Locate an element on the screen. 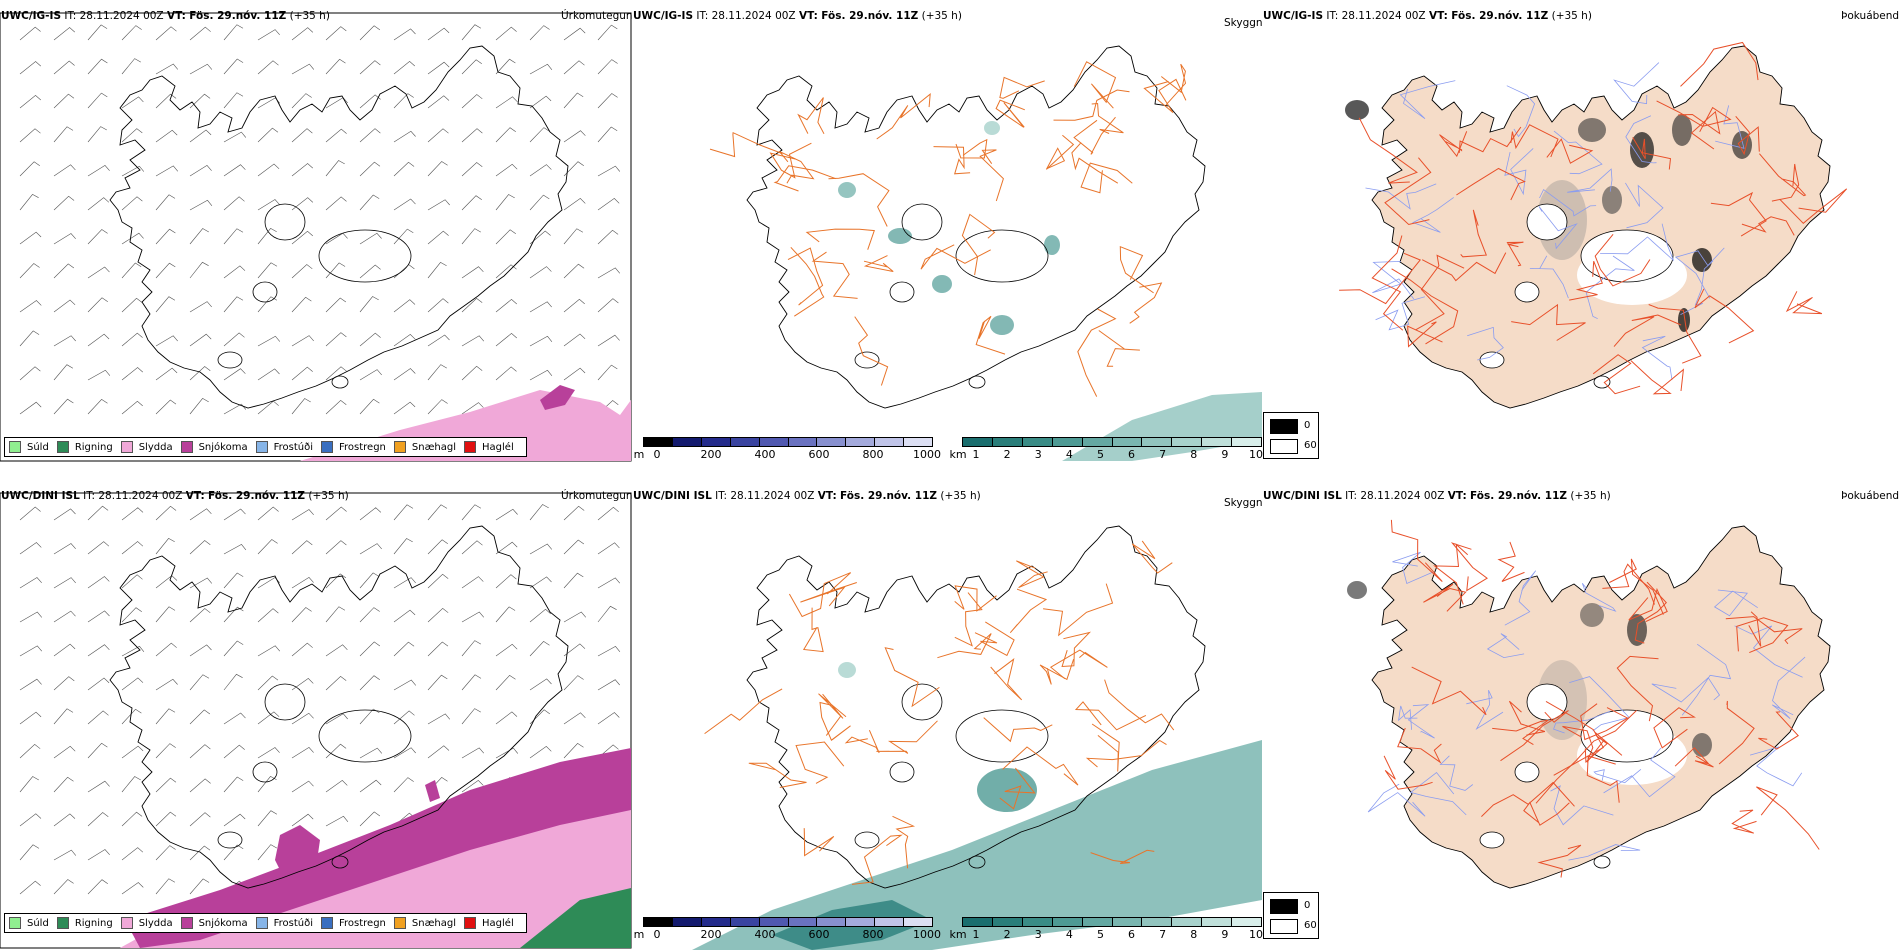  precip-legend-label: Slydda is located at coordinates (155, 447).